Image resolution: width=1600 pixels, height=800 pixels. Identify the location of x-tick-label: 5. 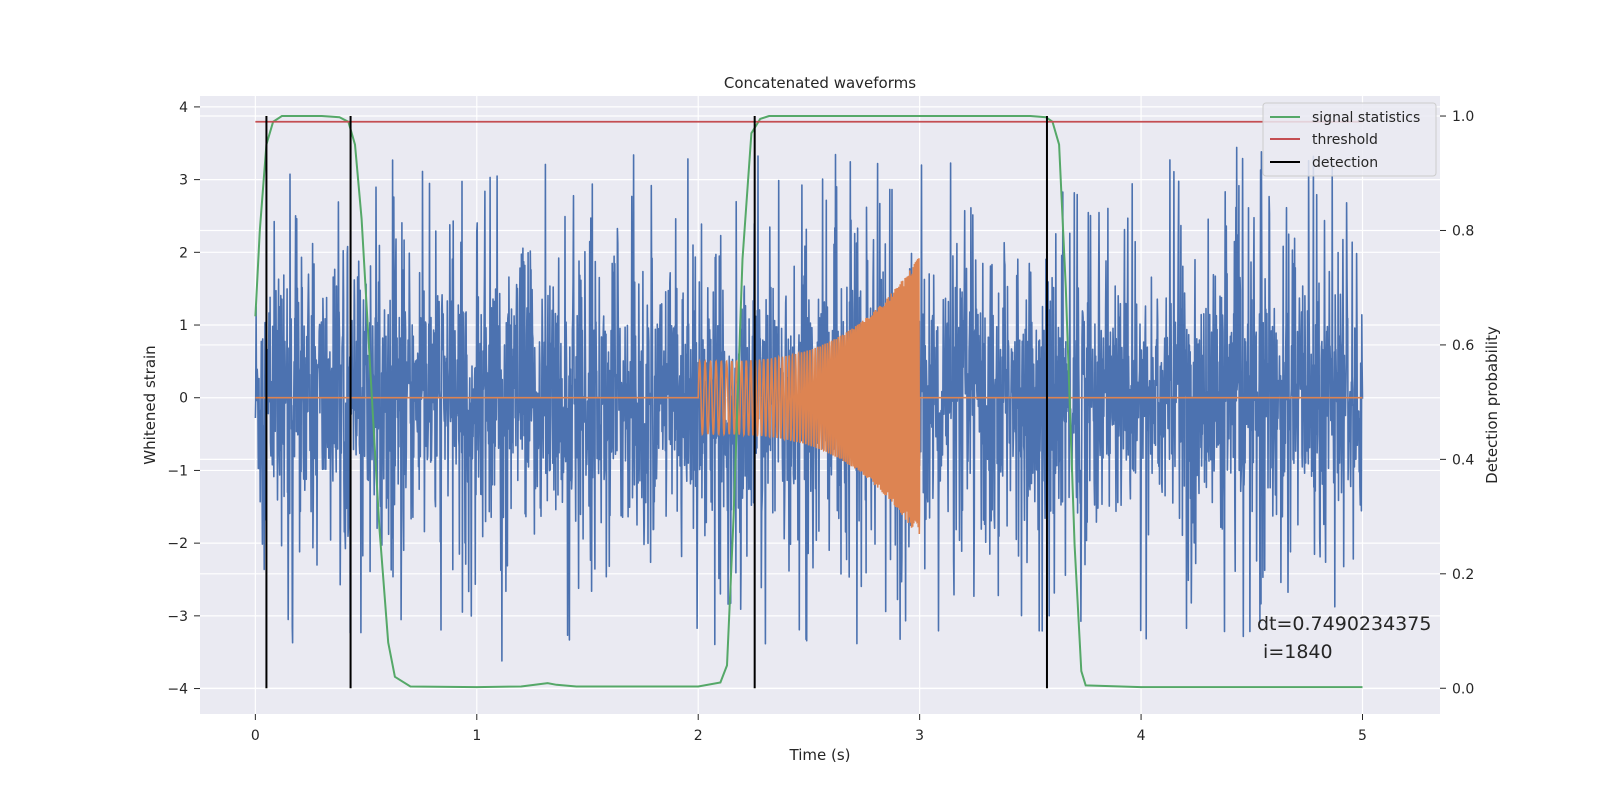
(1362, 736).